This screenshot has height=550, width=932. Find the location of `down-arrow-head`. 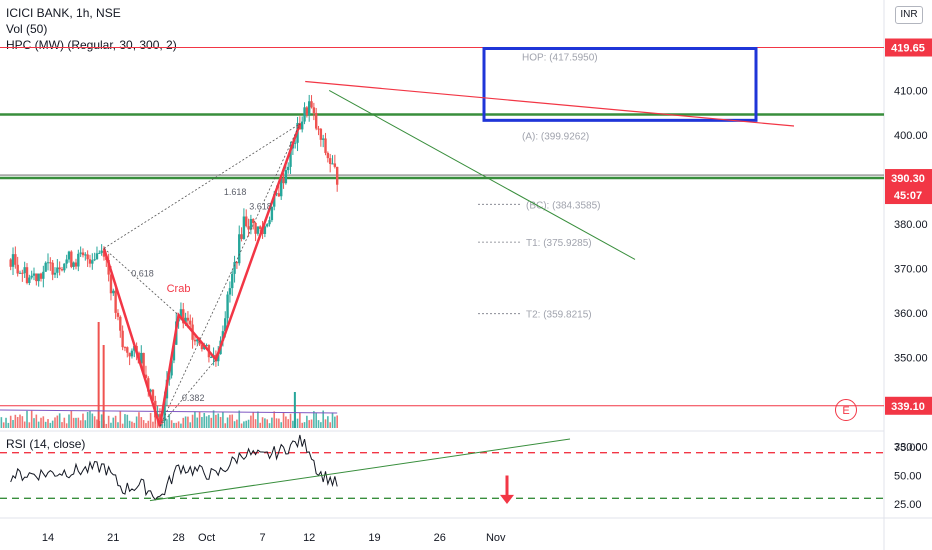

down-arrow-head is located at coordinates (507, 499).